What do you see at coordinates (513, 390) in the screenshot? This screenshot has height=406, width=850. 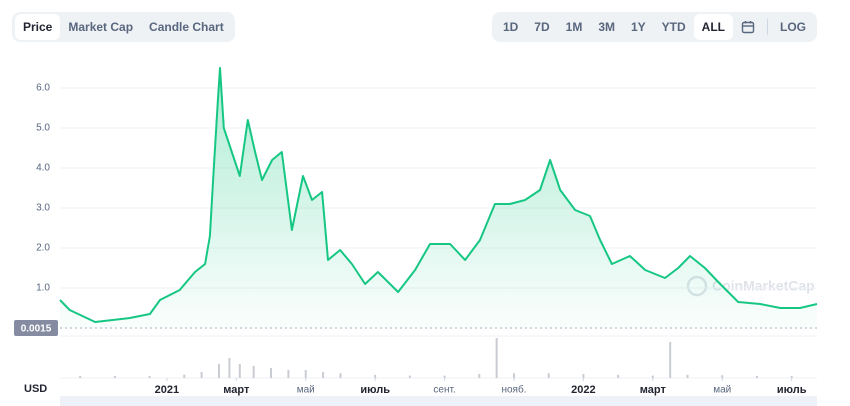 I see `x-tick-label: нояб.` at bounding box center [513, 390].